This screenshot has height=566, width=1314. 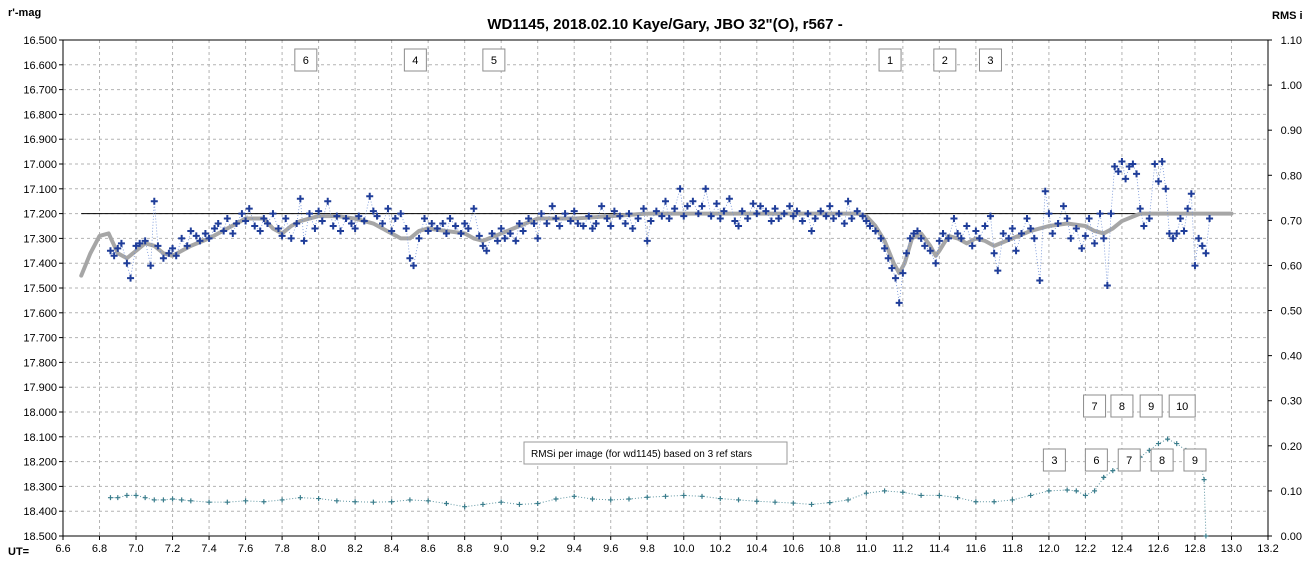 What do you see at coordinates (40, 41) in the screenshot?
I see `left-tick-label: 16.500` at bounding box center [40, 41].